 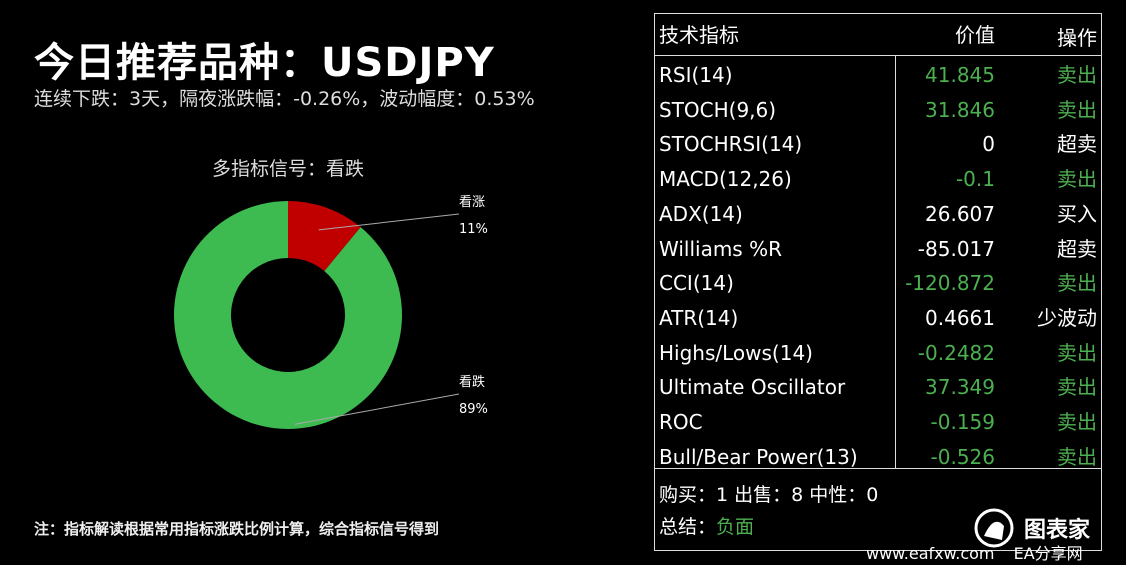 What do you see at coordinates (688, 527) in the screenshot?
I see `conclusion-label: 总结：` at bounding box center [688, 527].